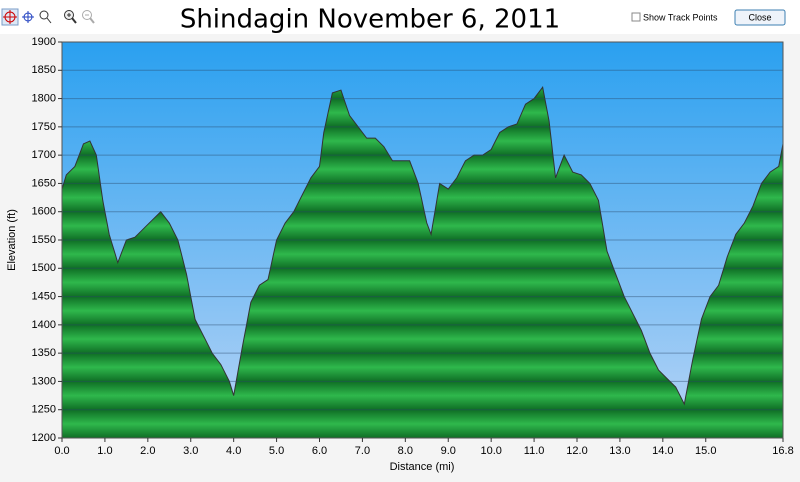 This screenshot has width=800, height=482. I want to click on y-tick-label: 1200, so click(44, 438).